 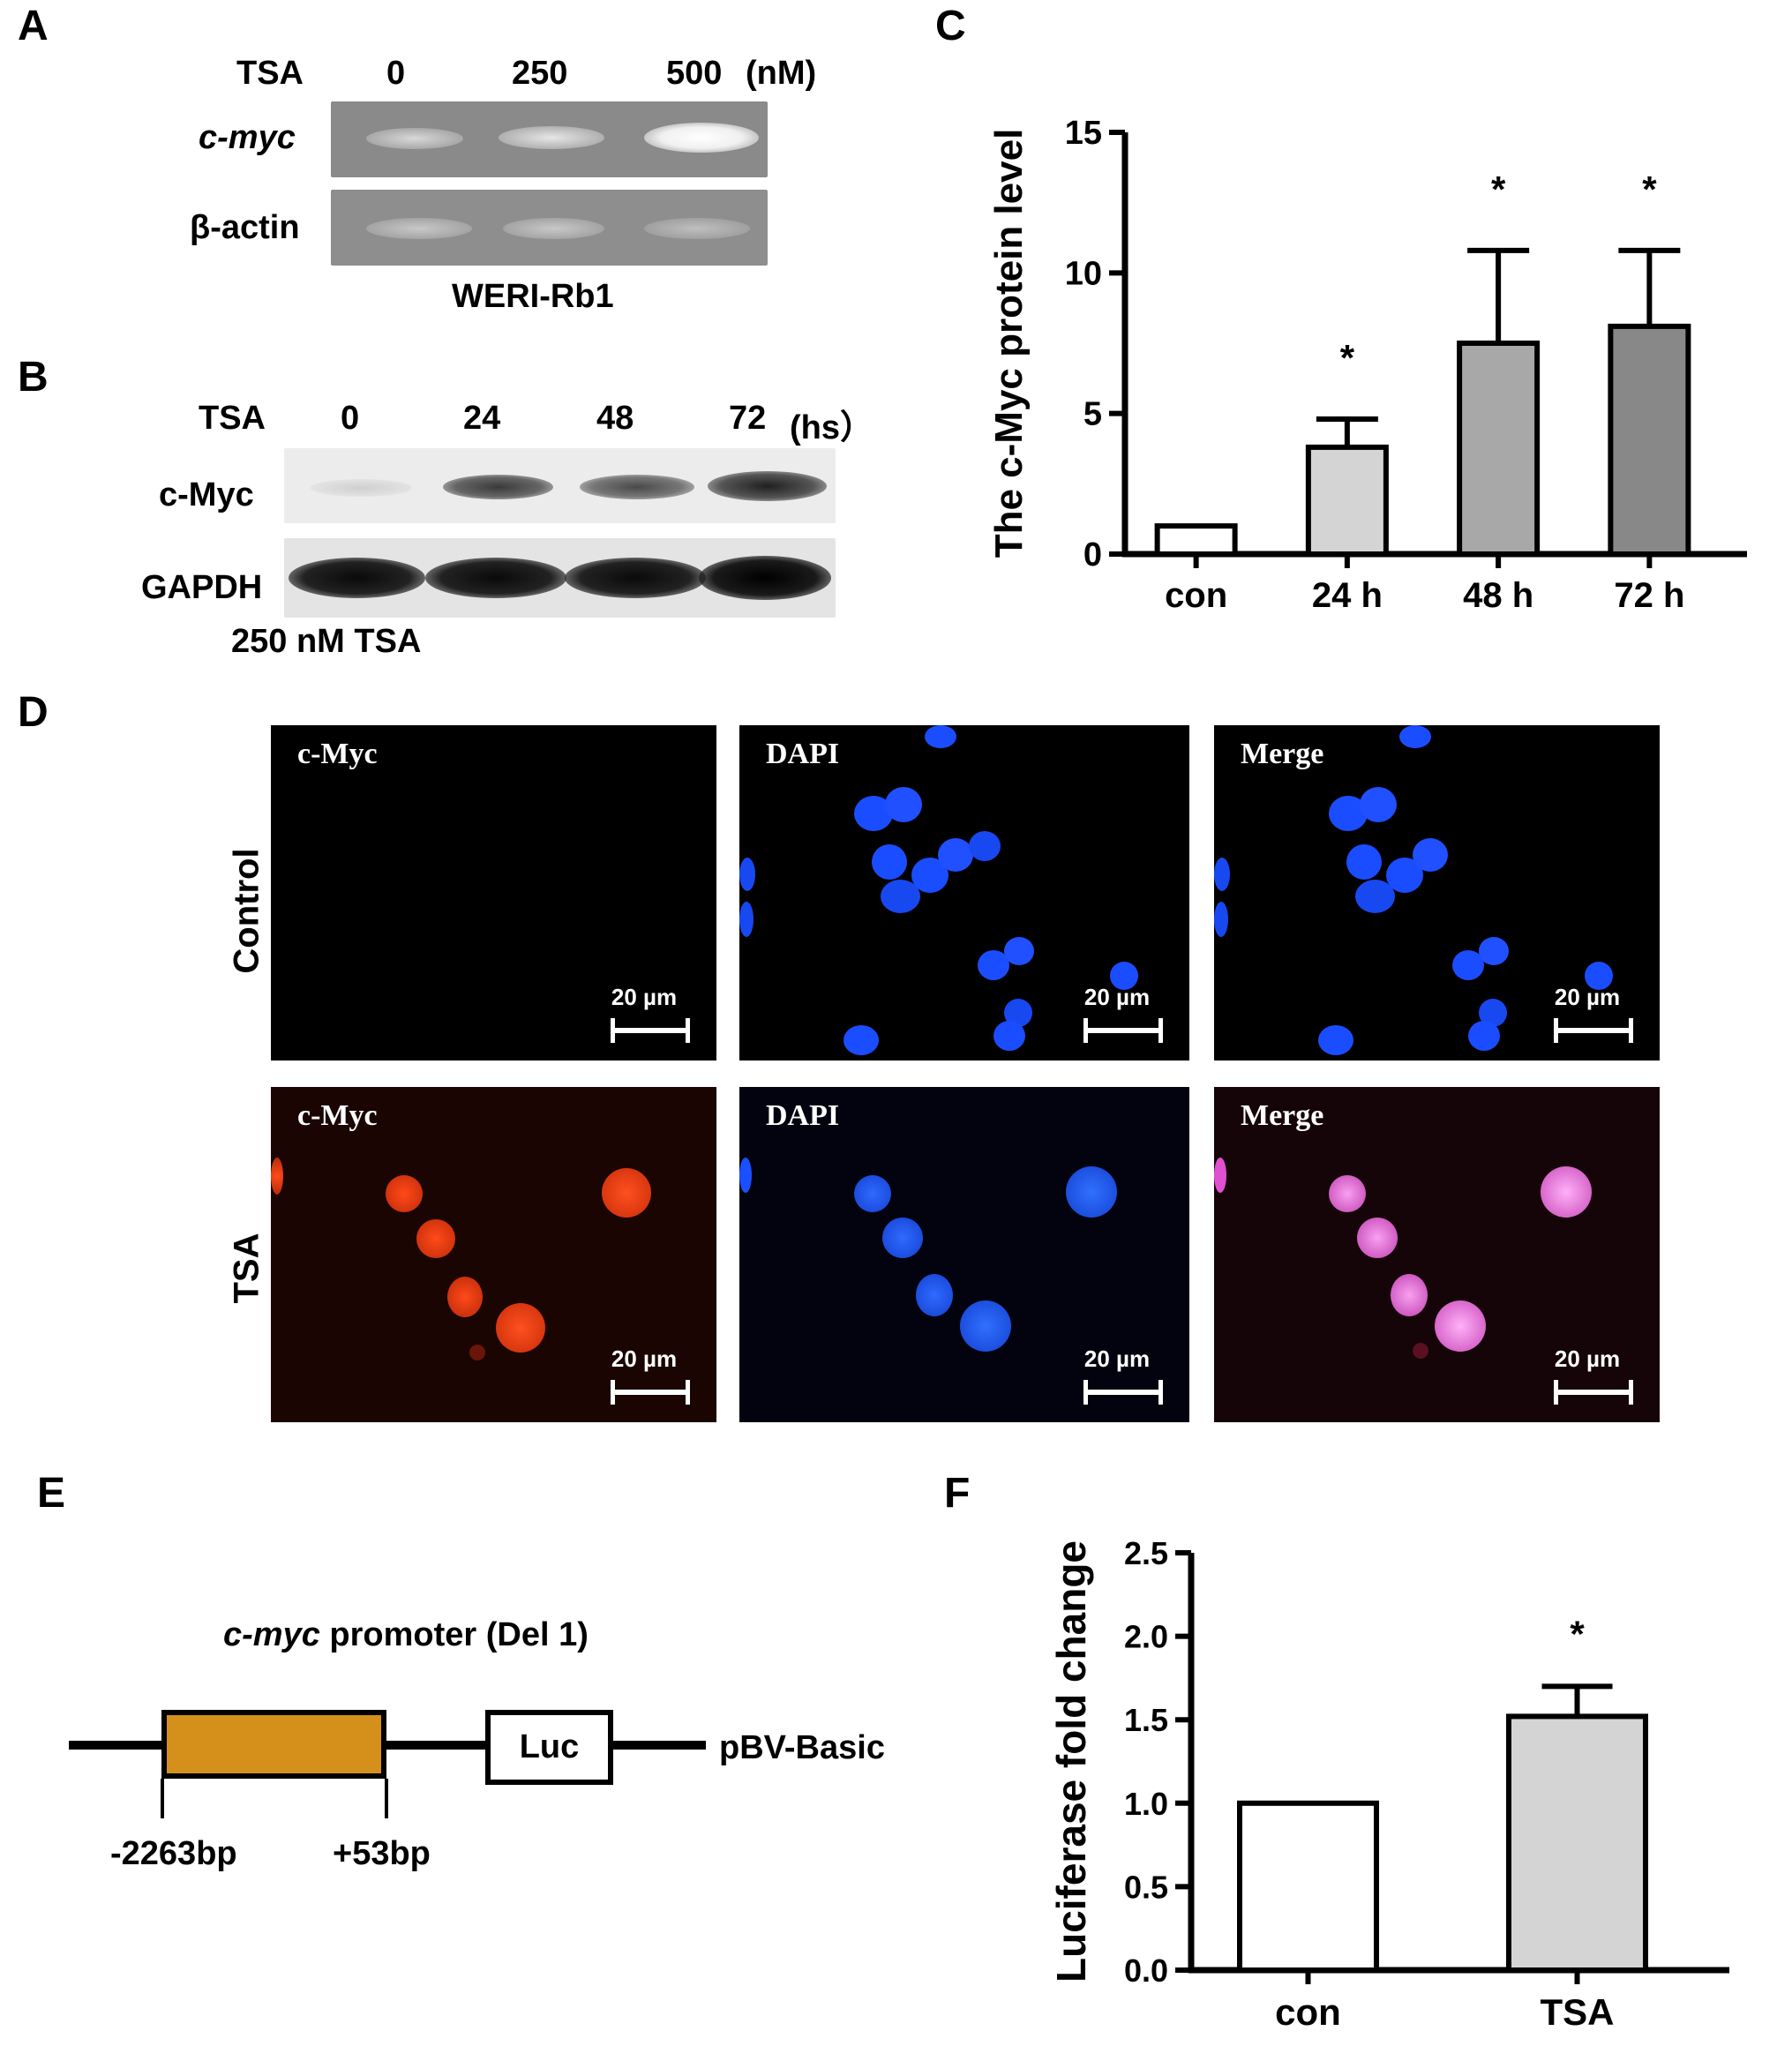 What do you see at coordinates (173, 1854) in the screenshot?
I see `start-position-label: -2263bp` at bounding box center [173, 1854].